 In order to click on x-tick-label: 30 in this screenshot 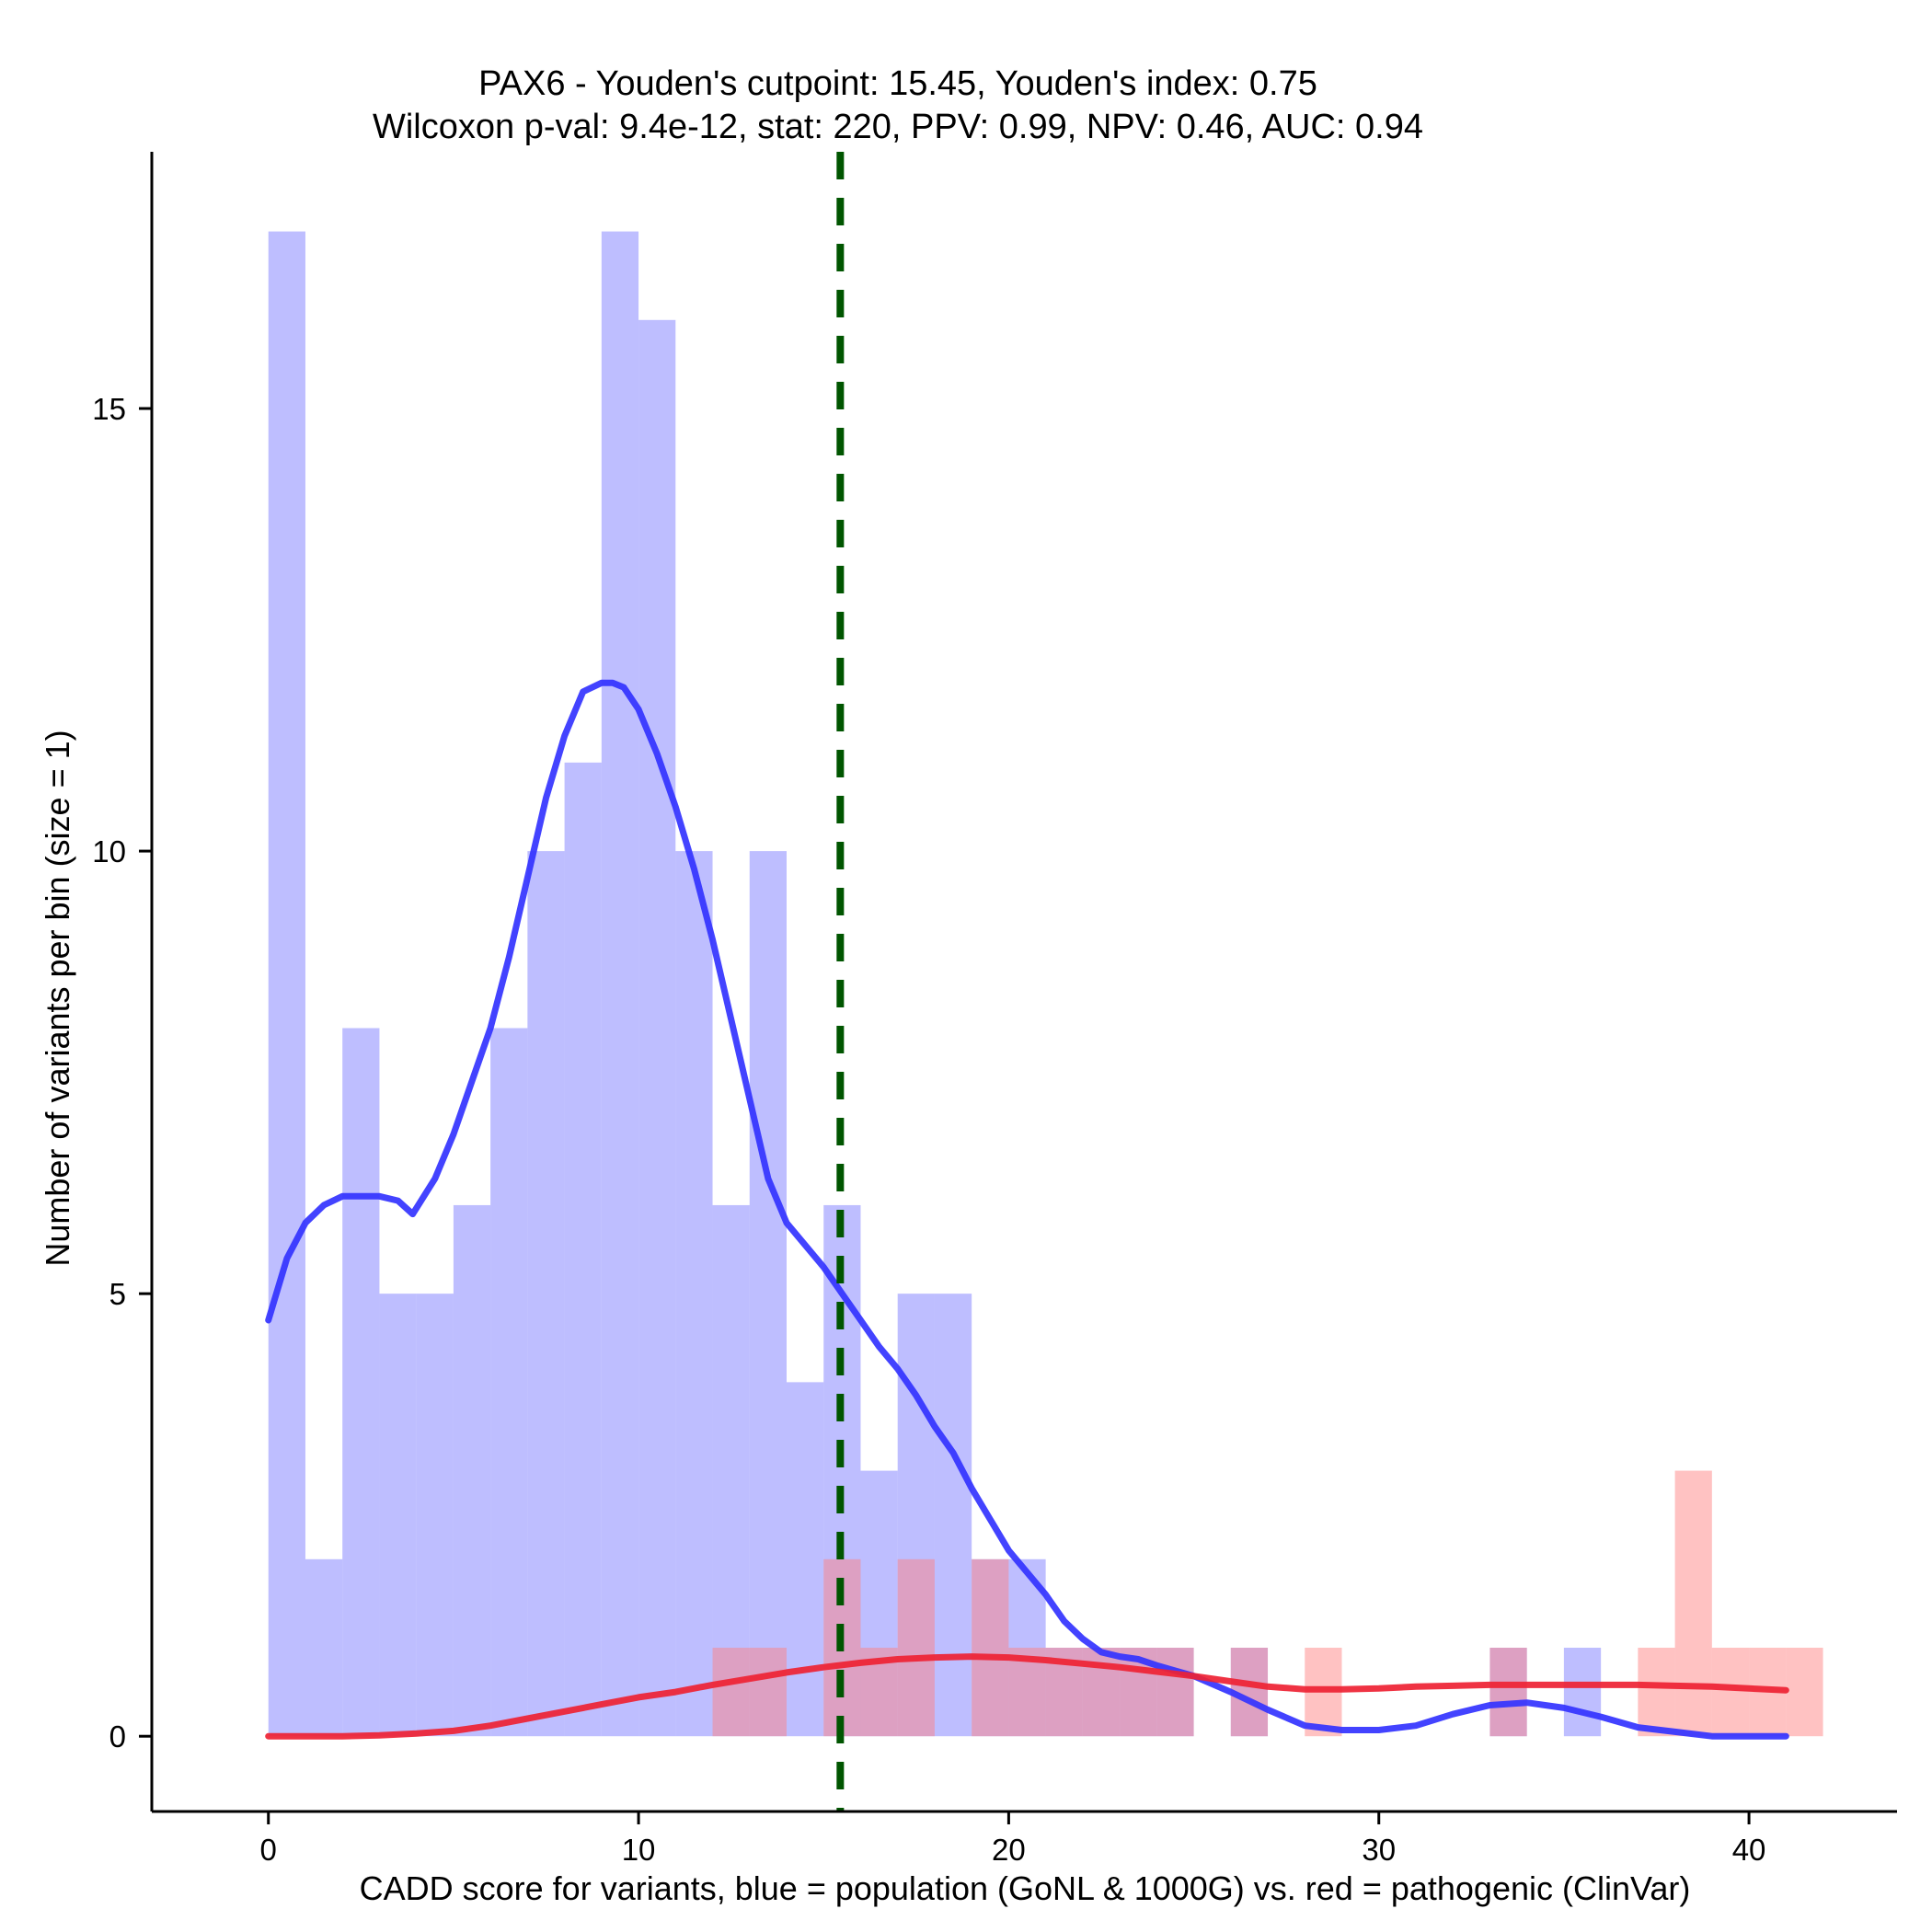, I will do `click(1379, 1850)`.